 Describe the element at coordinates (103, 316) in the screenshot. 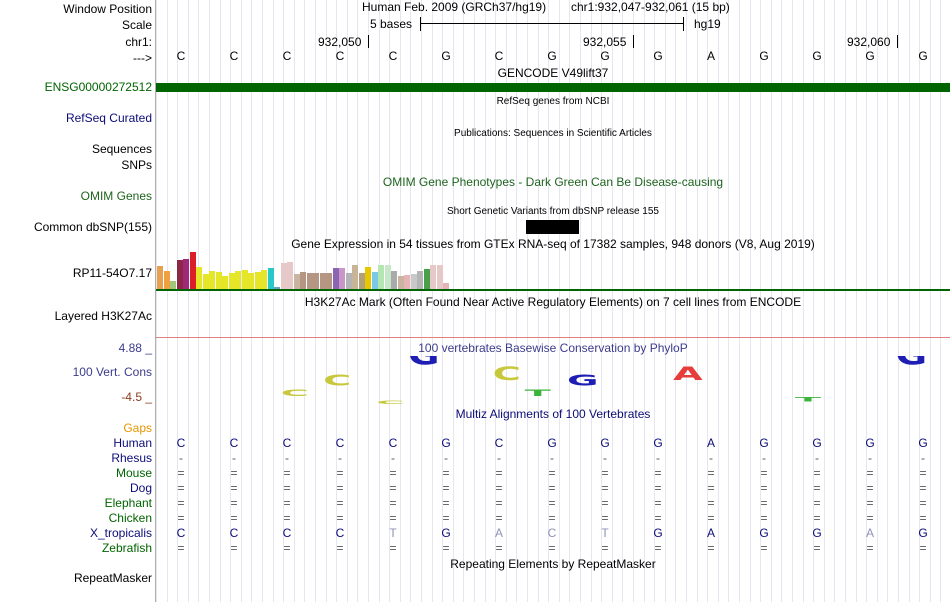

I see `label-h3k27ac: Layered H3K27Ac` at that location.